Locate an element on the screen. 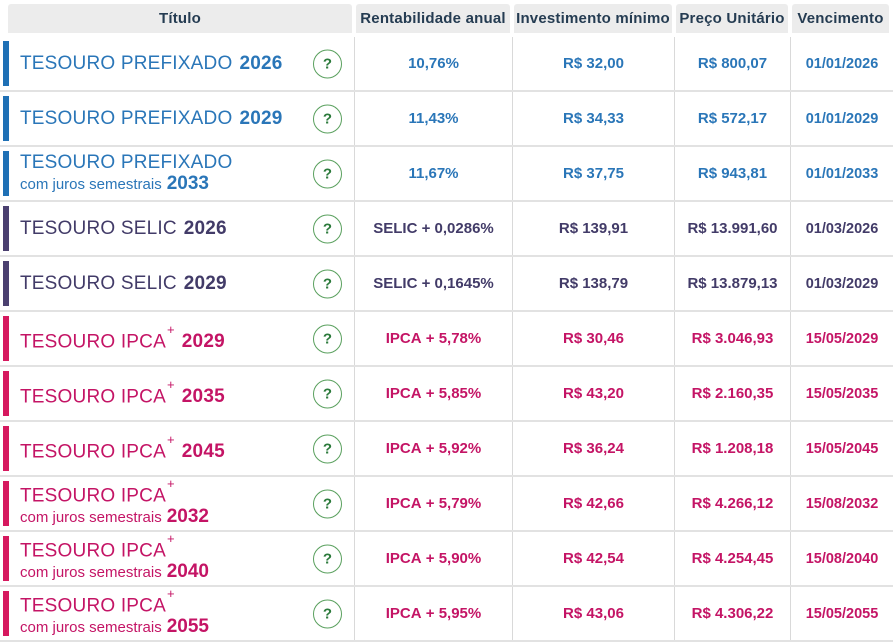  bond-title-cell: TESOURO SELIC 2029 ? is located at coordinates (177, 283).